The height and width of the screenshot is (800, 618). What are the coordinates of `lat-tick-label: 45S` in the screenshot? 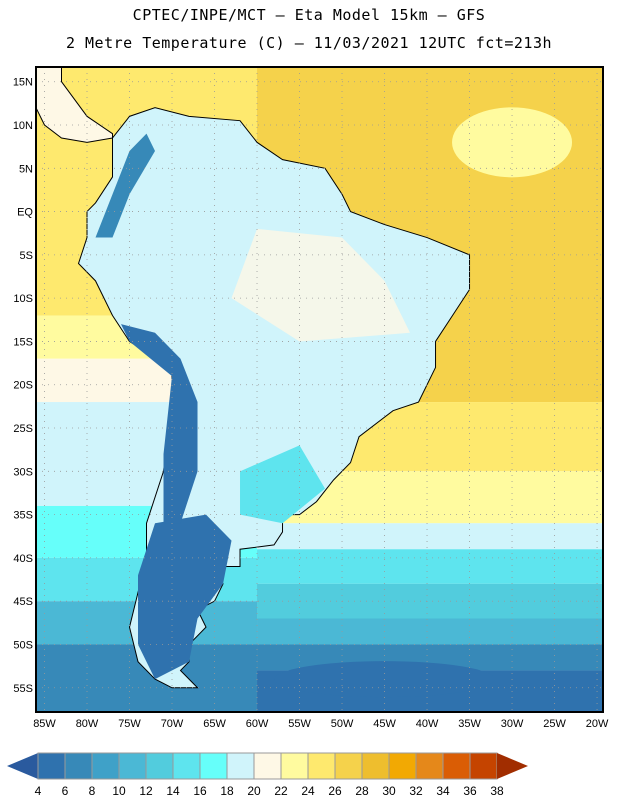 It's located at (23, 602).